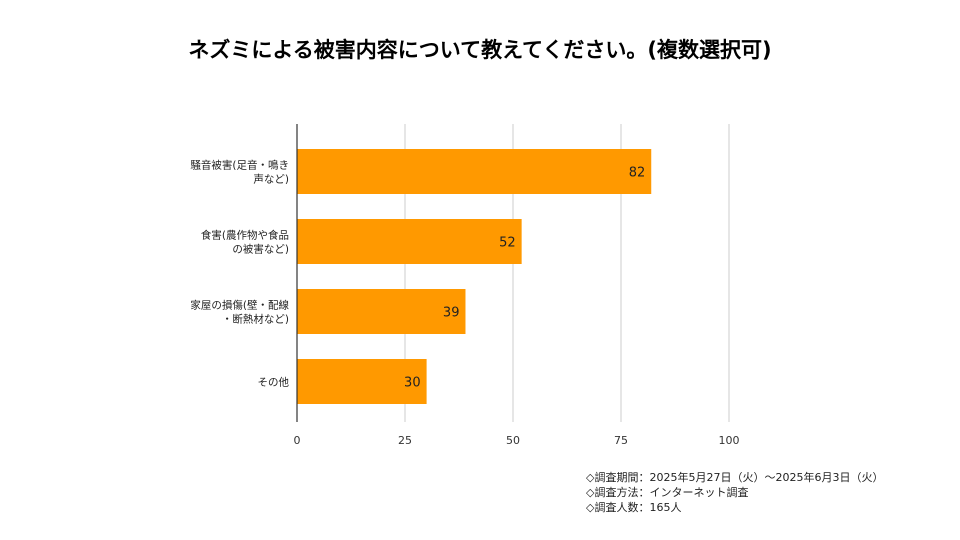 The height and width of the screenshot is (540, 960). What do you see at coordinates (274, 382) in the screenshot?
I see `category-label-3-0: その他` at bounding box center [274, 382].